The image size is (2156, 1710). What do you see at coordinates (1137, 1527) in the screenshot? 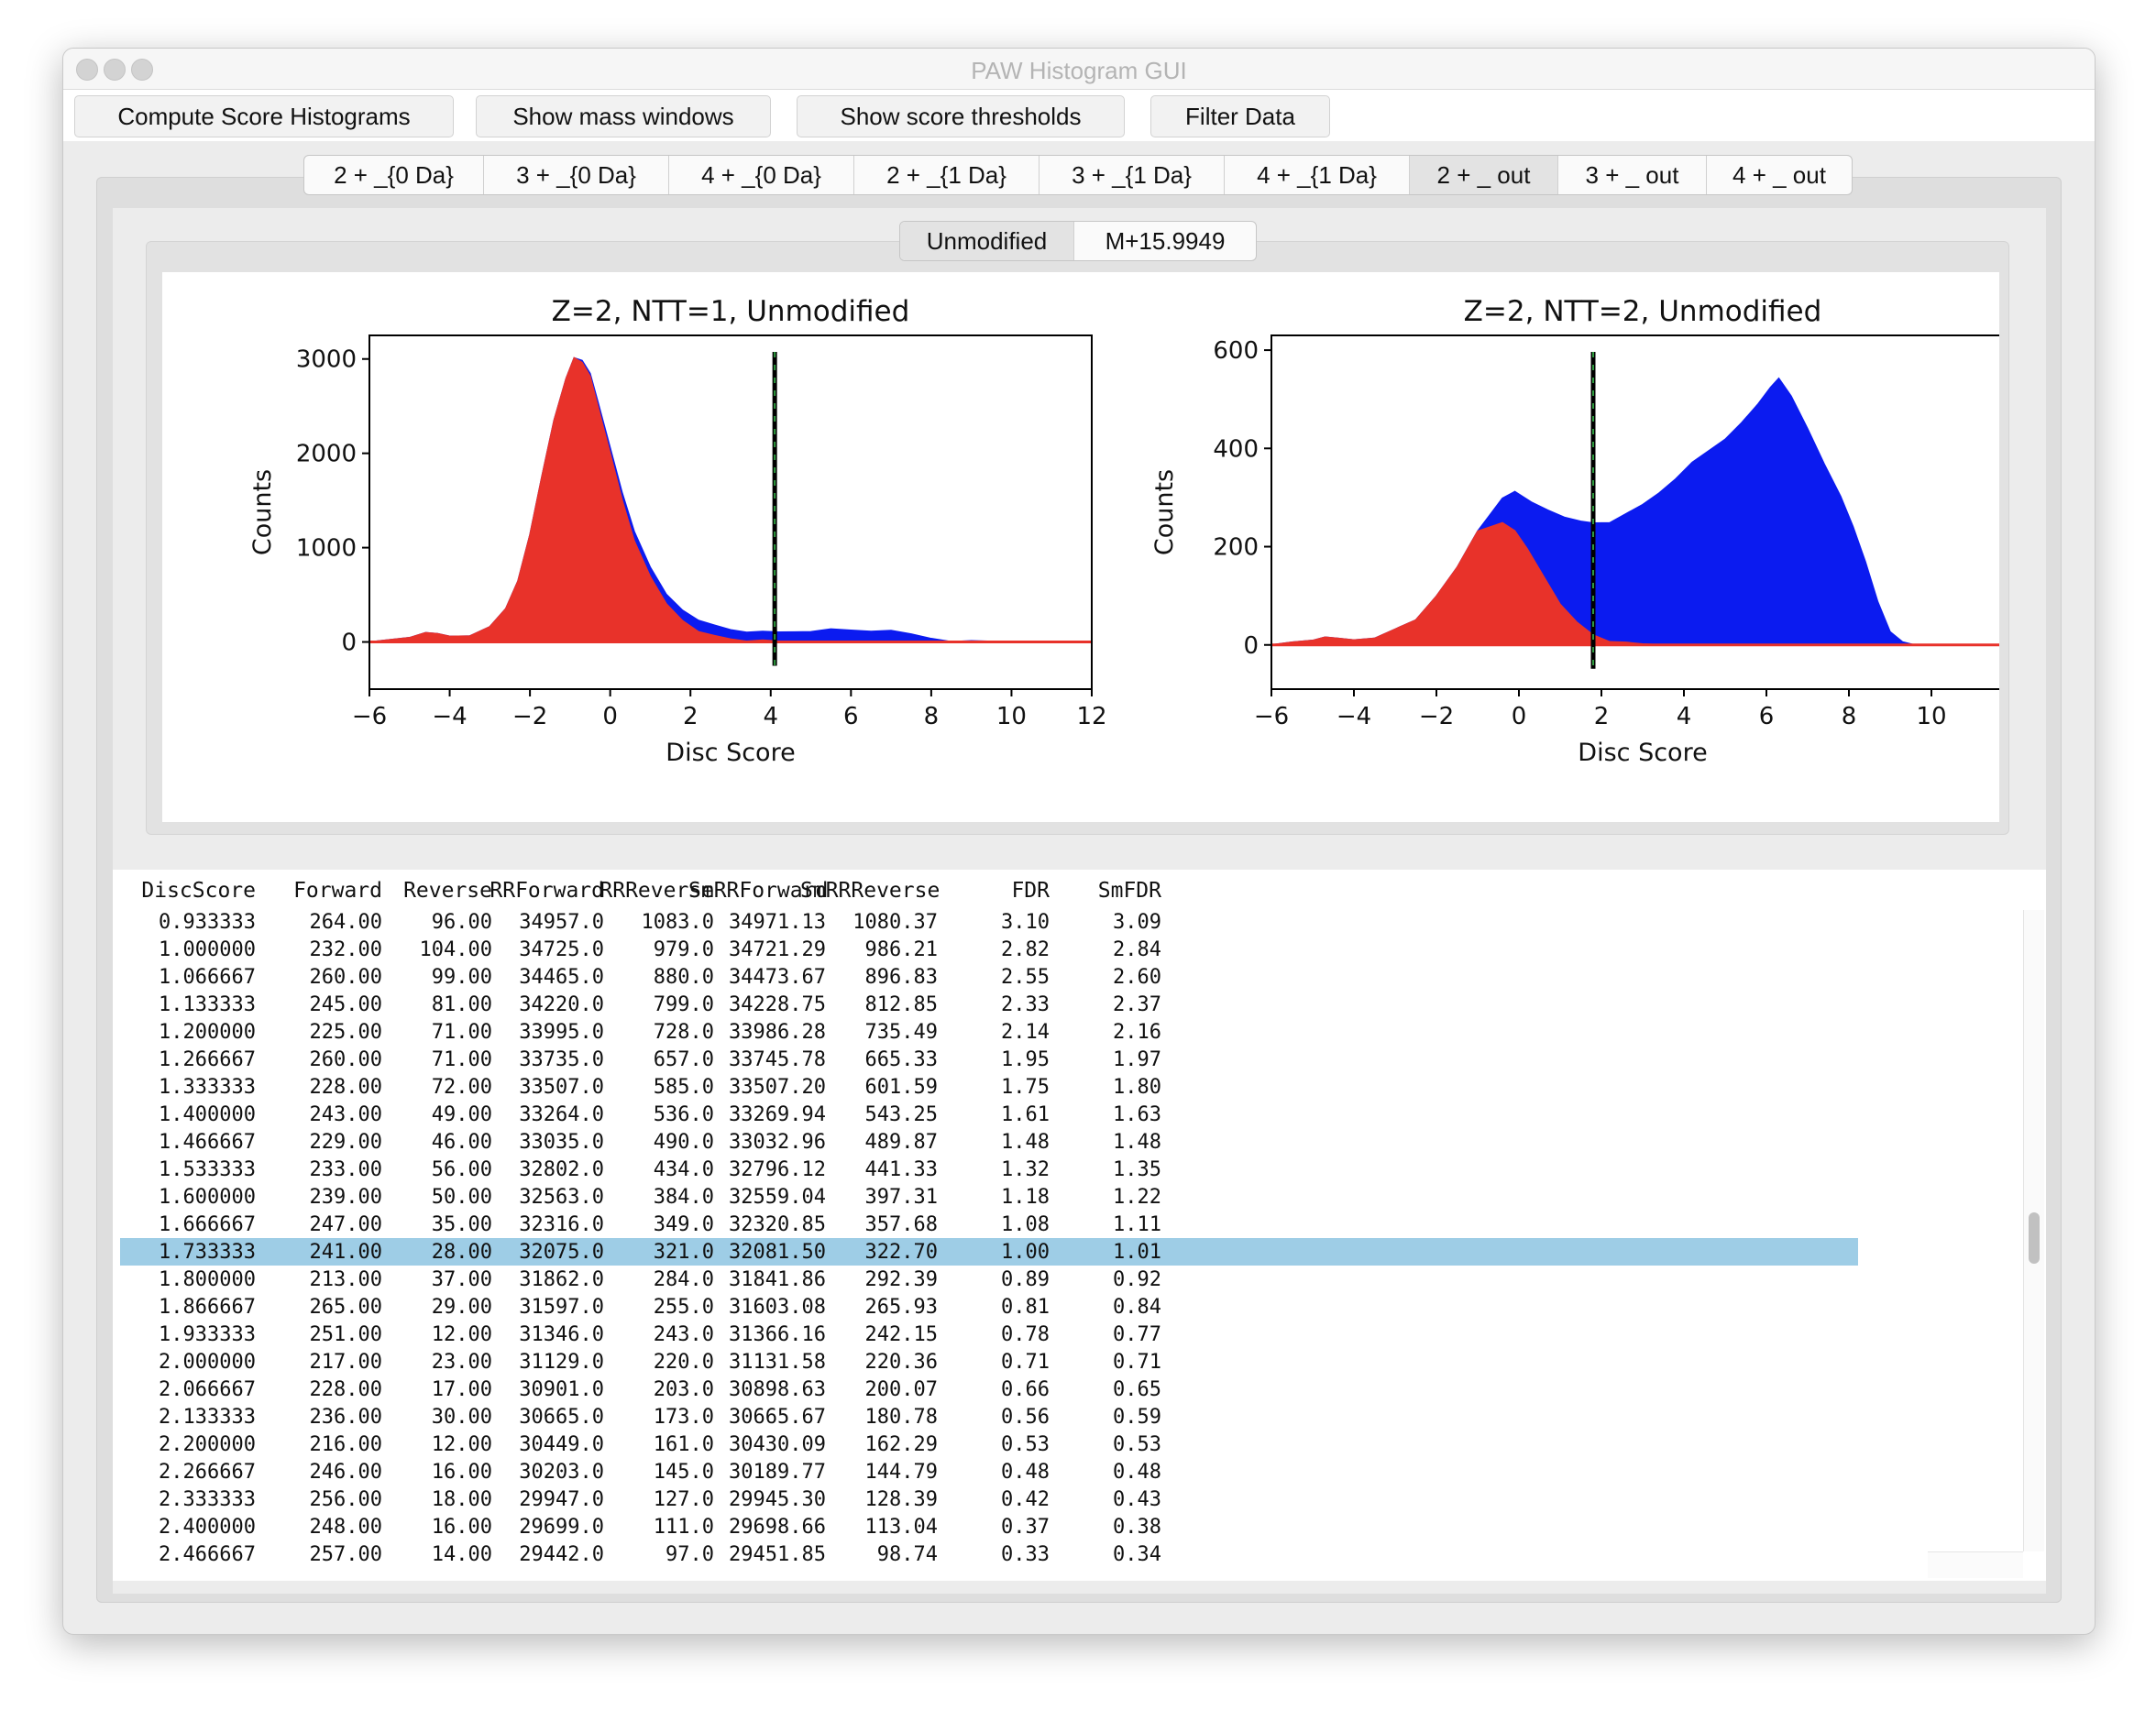
I see `cell-smfdr: 0.38` at bounding box center [1137, 1527].